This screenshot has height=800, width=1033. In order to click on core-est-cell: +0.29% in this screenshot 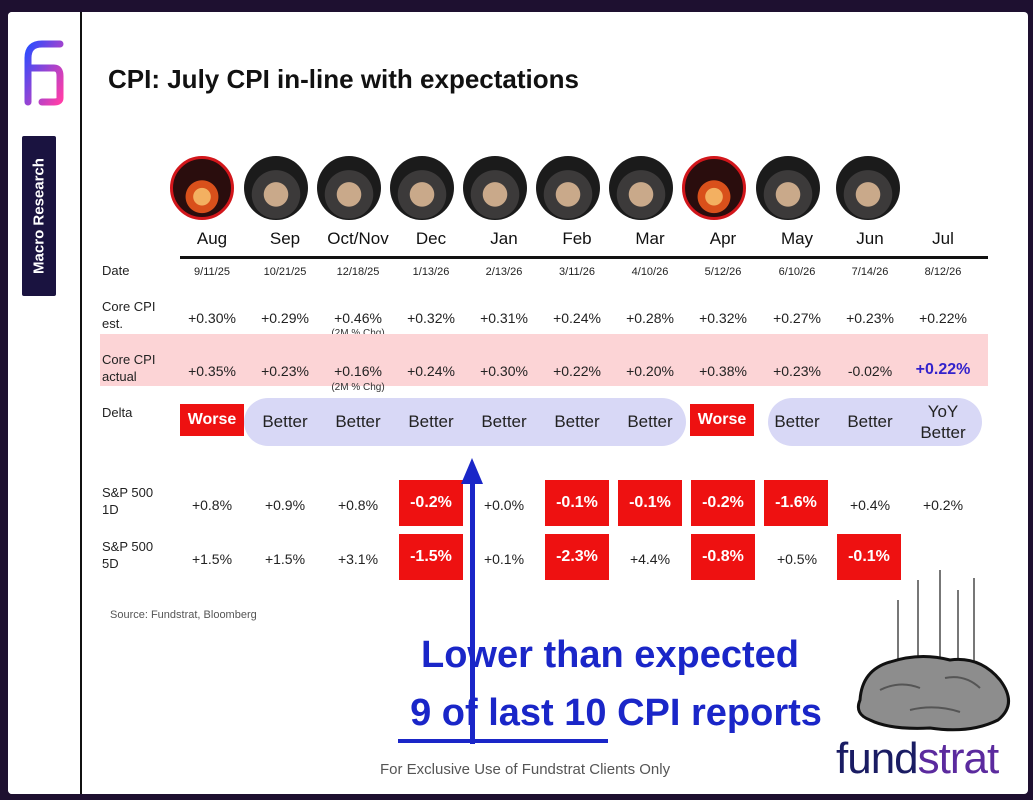, I will do `click(285, 318)`.